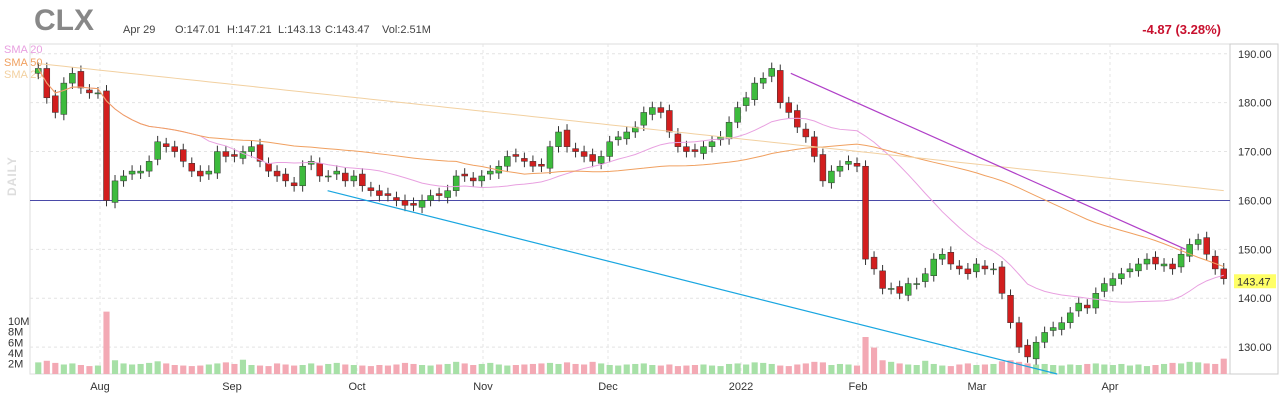 This screenshot has width=1279, height=404. I want to click on x-tick-label: Dec, so click(608, 387).